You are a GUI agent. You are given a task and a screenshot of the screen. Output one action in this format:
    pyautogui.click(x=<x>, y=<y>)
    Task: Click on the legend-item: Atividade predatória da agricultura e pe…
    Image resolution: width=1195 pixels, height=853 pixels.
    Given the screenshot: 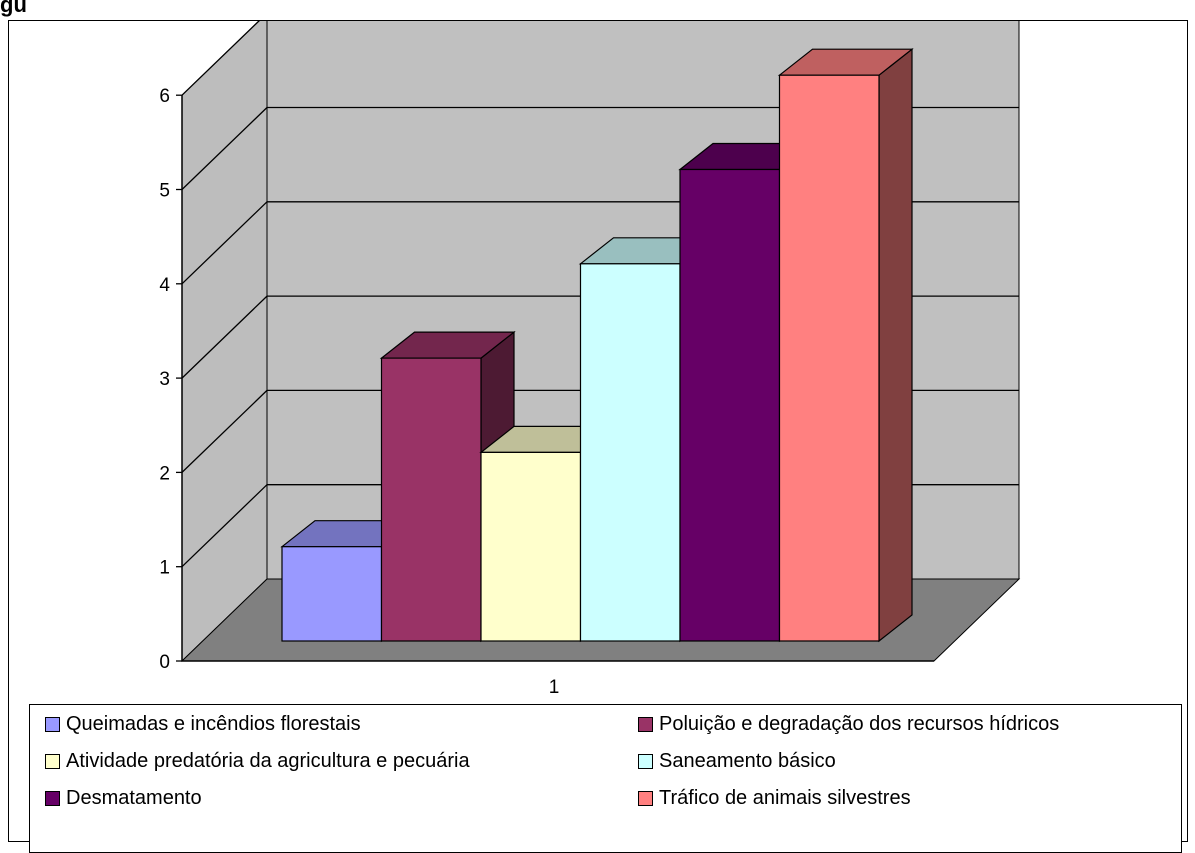 What is the action you would take?
    pyautogui.click(x=257, y=761)
    